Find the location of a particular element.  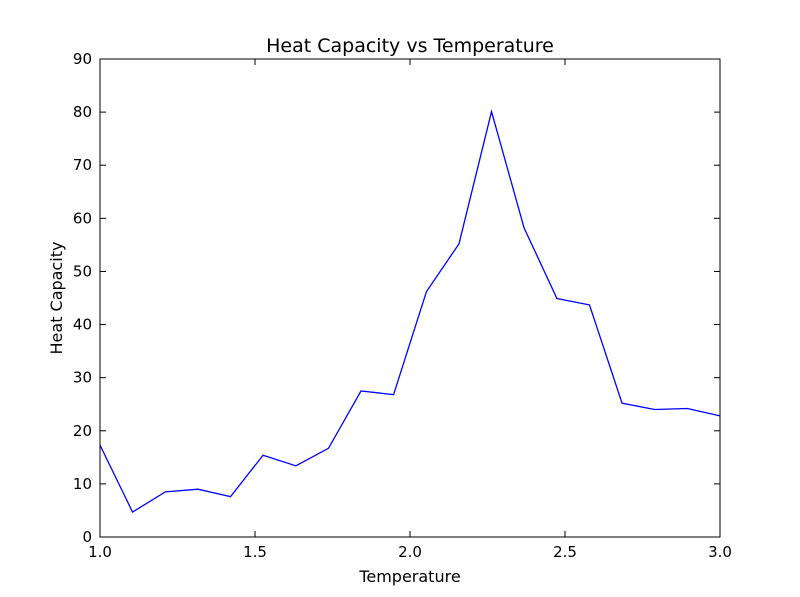

x-axis-label: Temperature is located at coordinates (409, 576).